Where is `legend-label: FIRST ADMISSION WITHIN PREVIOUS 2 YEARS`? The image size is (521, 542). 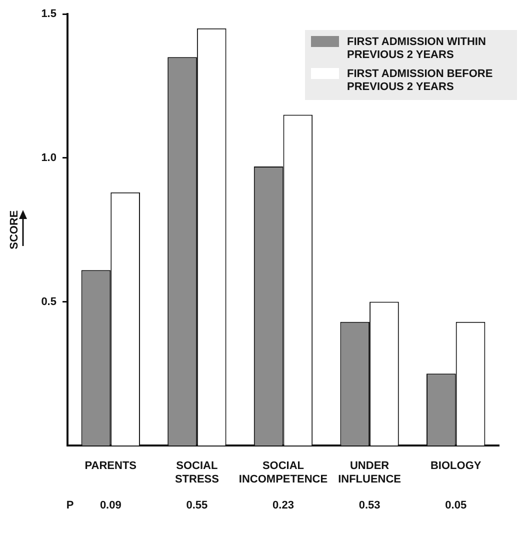 legend-label: FIRST ADMISSION WITHIN PREVIOUS 2 YEARS is located at coordinates (417, 49).